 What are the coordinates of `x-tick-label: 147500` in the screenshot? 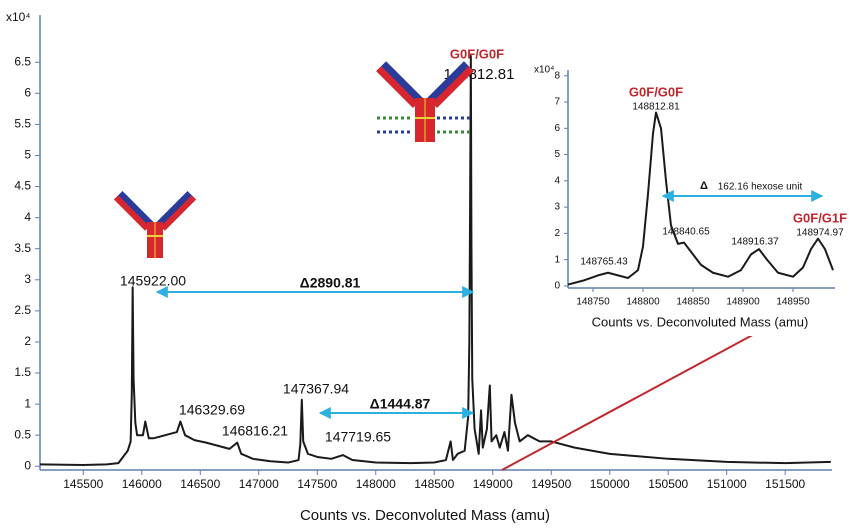 It's located at (317, 484).